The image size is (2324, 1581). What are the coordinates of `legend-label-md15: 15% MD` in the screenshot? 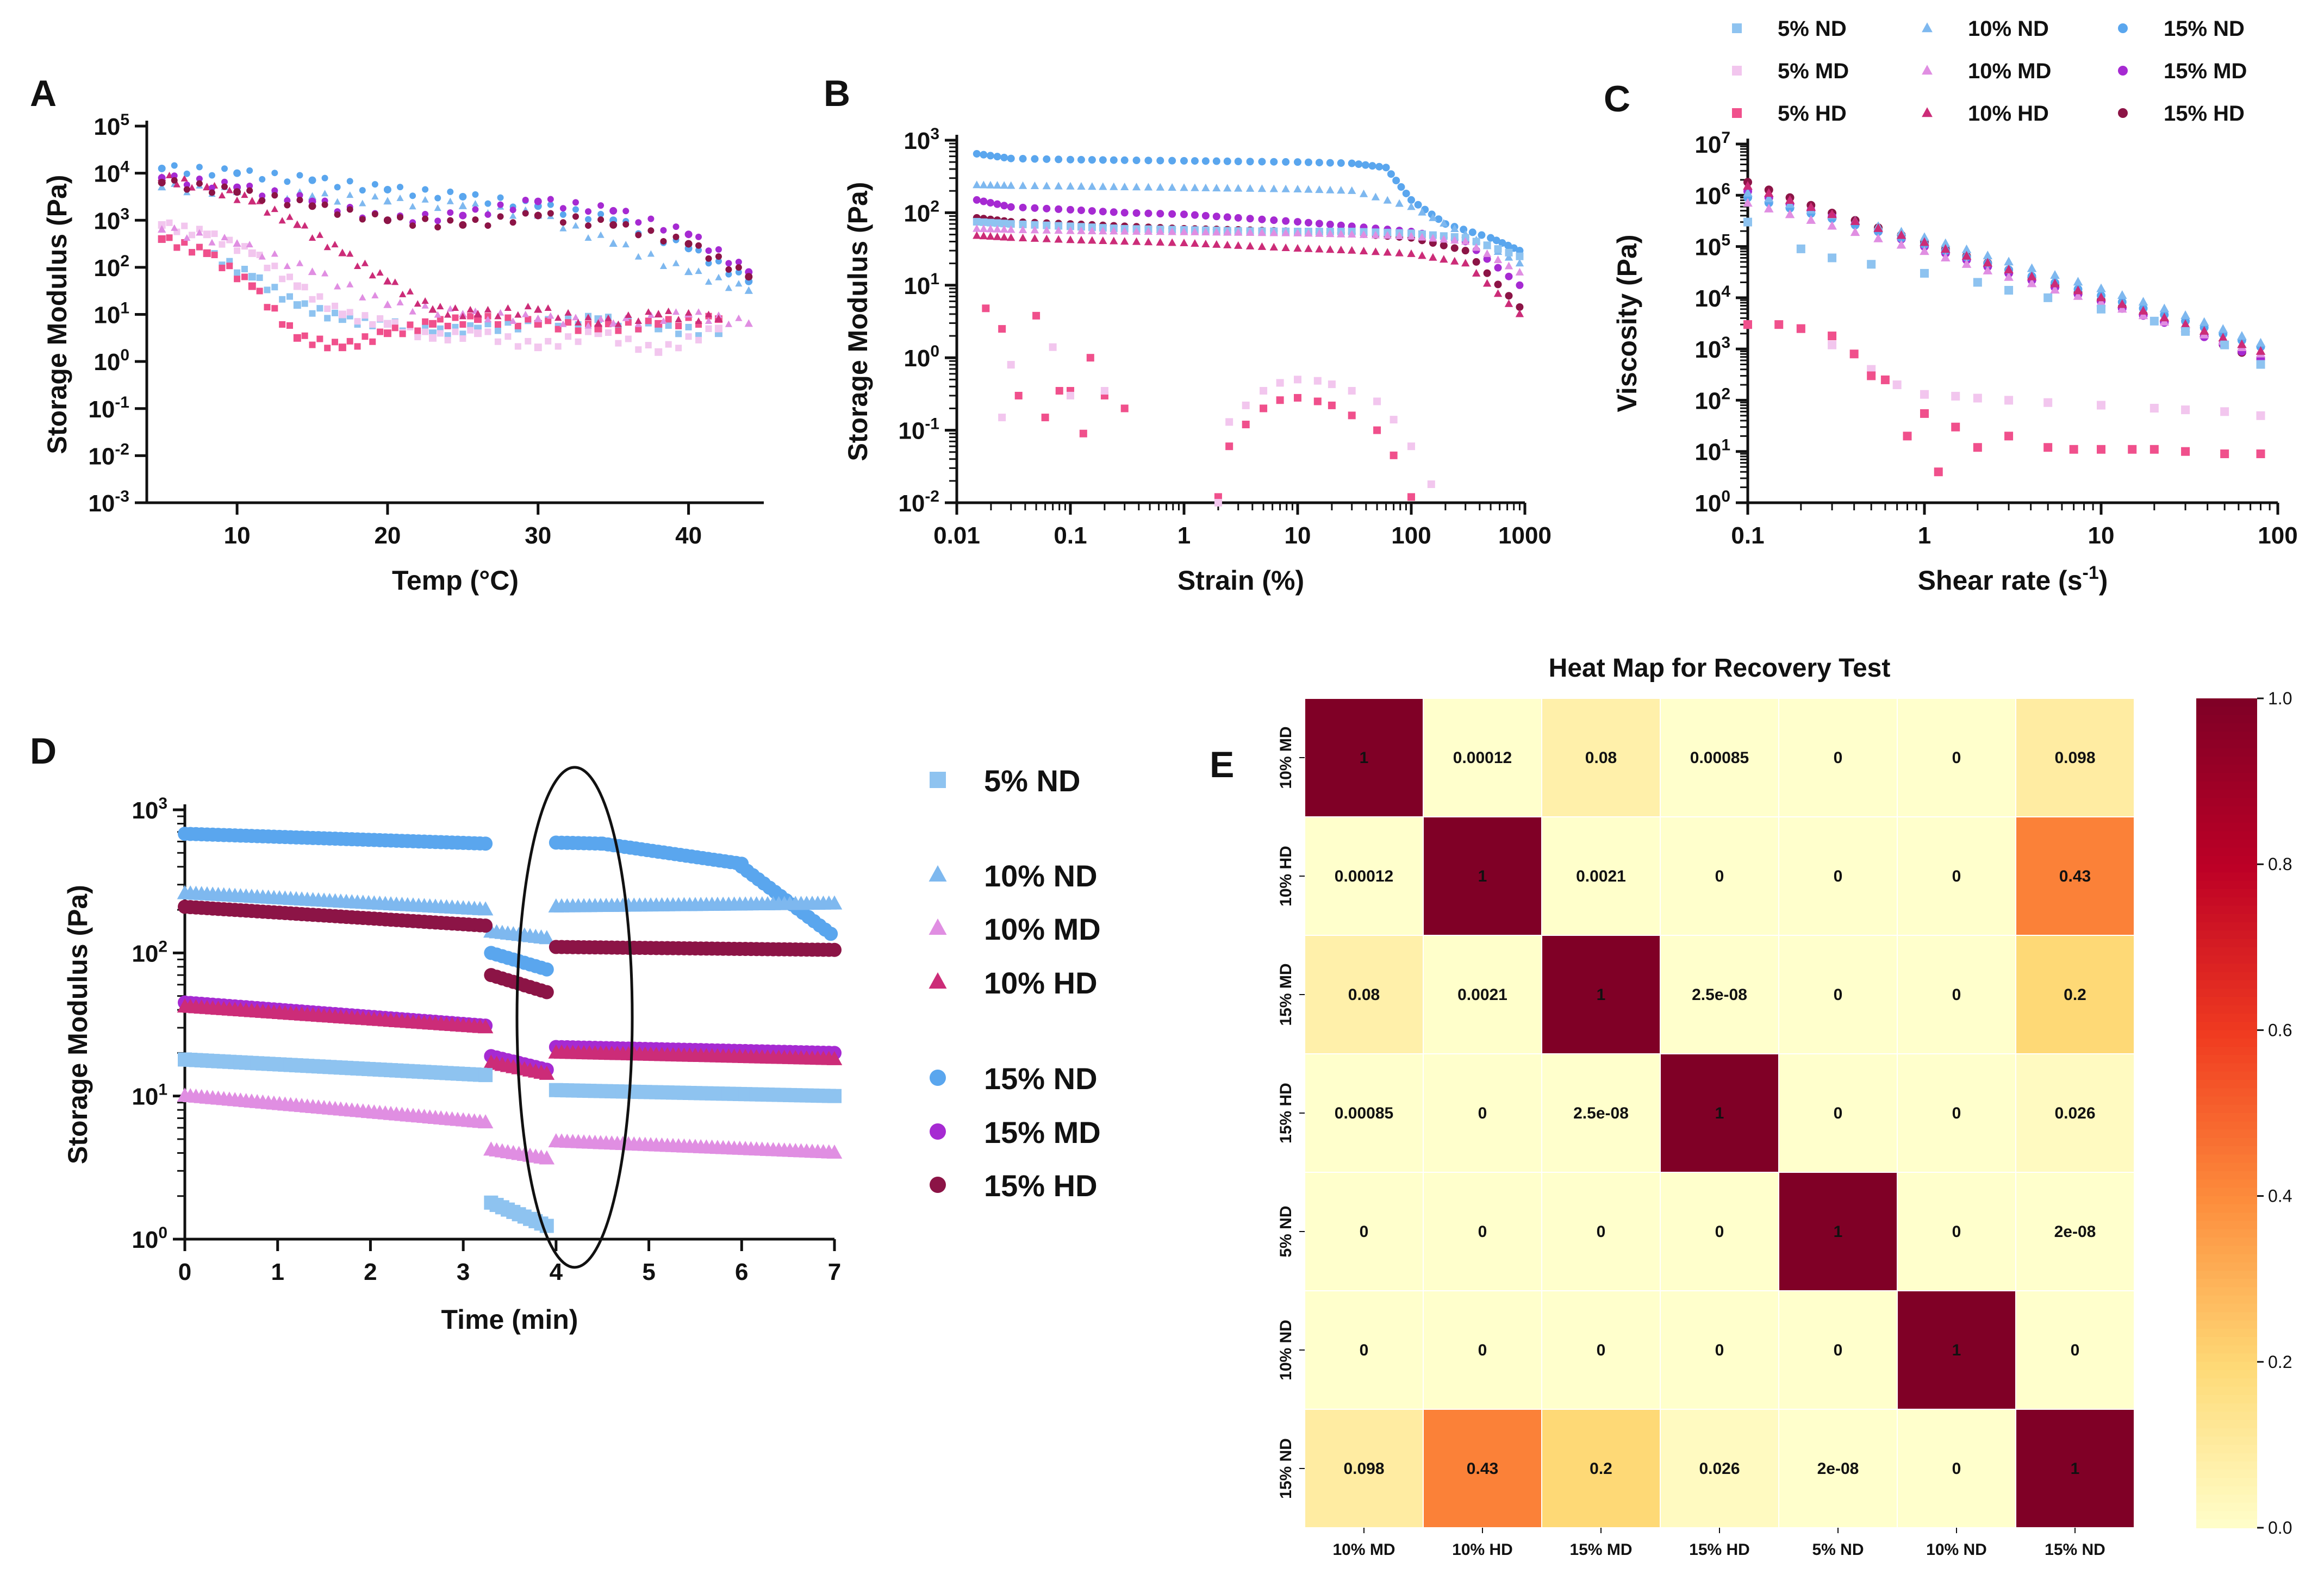 It's located at (1042, 1132).